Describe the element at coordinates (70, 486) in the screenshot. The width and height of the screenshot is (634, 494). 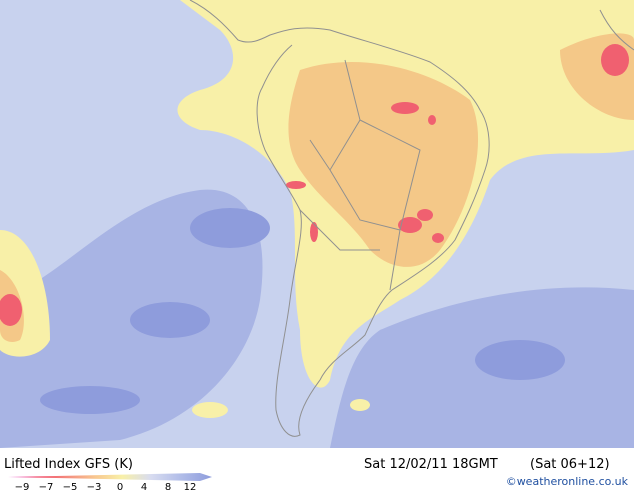
I see `legend-label: −5` at that location.